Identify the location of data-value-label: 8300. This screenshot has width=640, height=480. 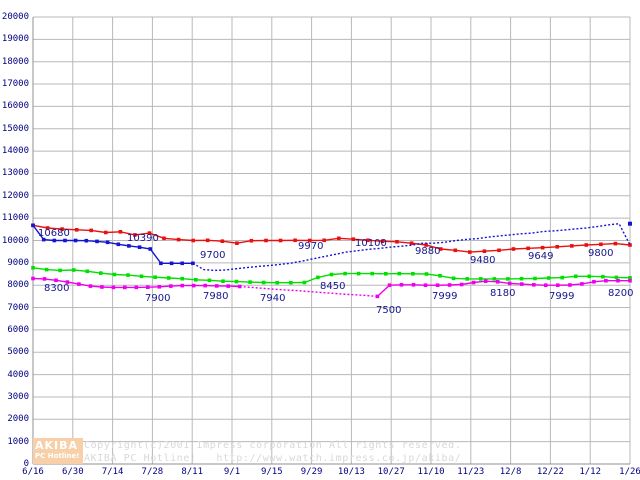
(57, 288).